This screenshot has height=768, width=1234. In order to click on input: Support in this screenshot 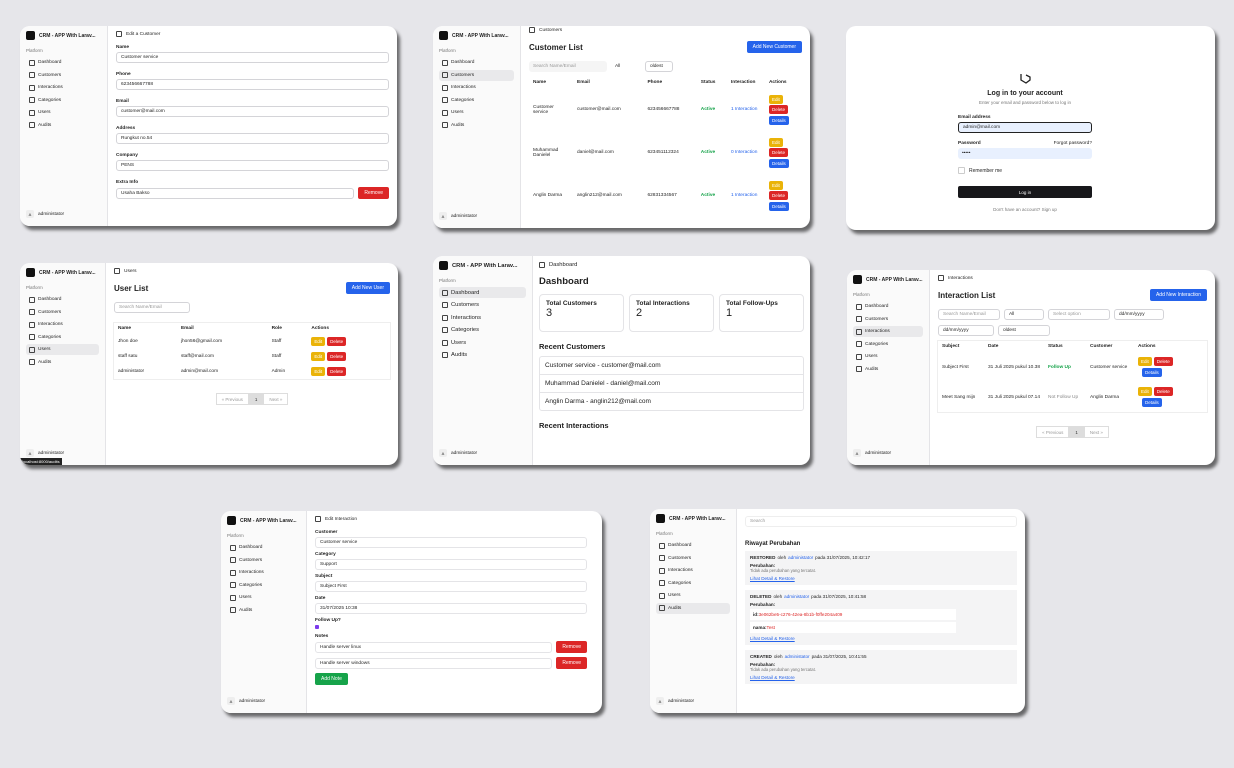, I will do `click(451, 564)`.